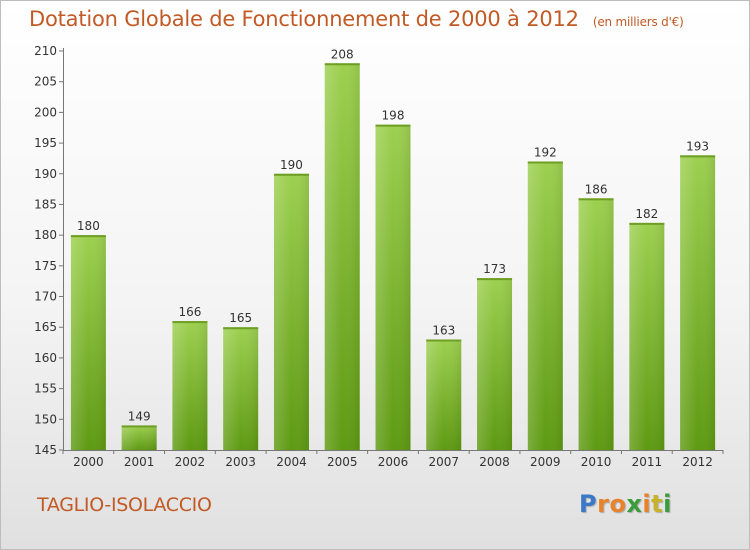 The image size is (750, 550). Describe the element at coordinates (494, 462) in the screenshot. I see `x-tick-label-2008: 2008` at that location.